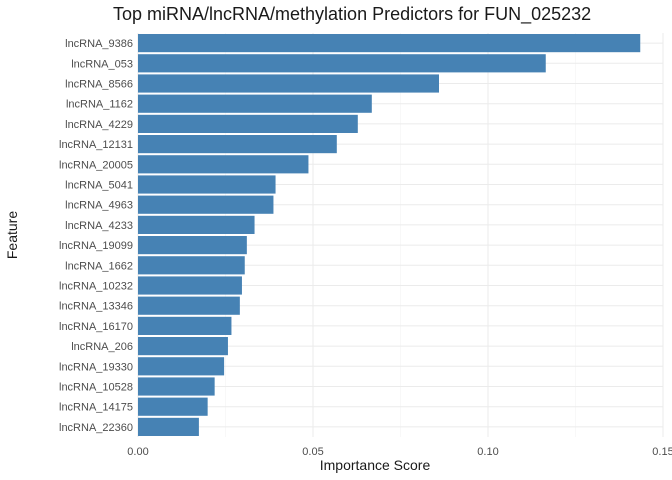  Describe the element at coordinates (662, 452) in the screenshot. I see `x-tick-label: 0.15` at that location.